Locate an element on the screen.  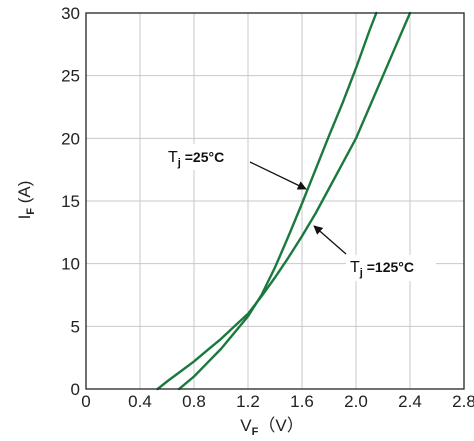
y-tick-label: 15 is located at coordinates (70, 201).